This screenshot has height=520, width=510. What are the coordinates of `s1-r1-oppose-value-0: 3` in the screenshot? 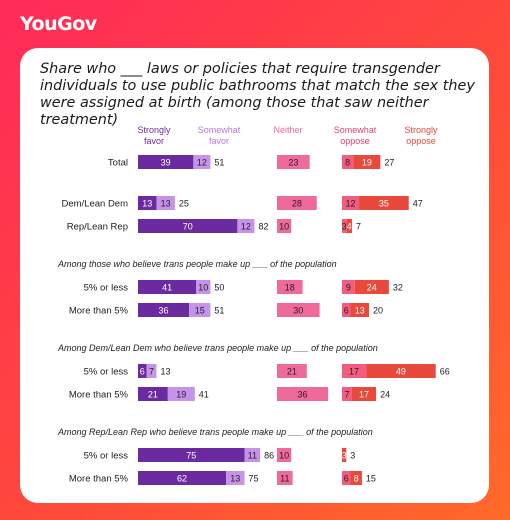 It's located at (344, 226).